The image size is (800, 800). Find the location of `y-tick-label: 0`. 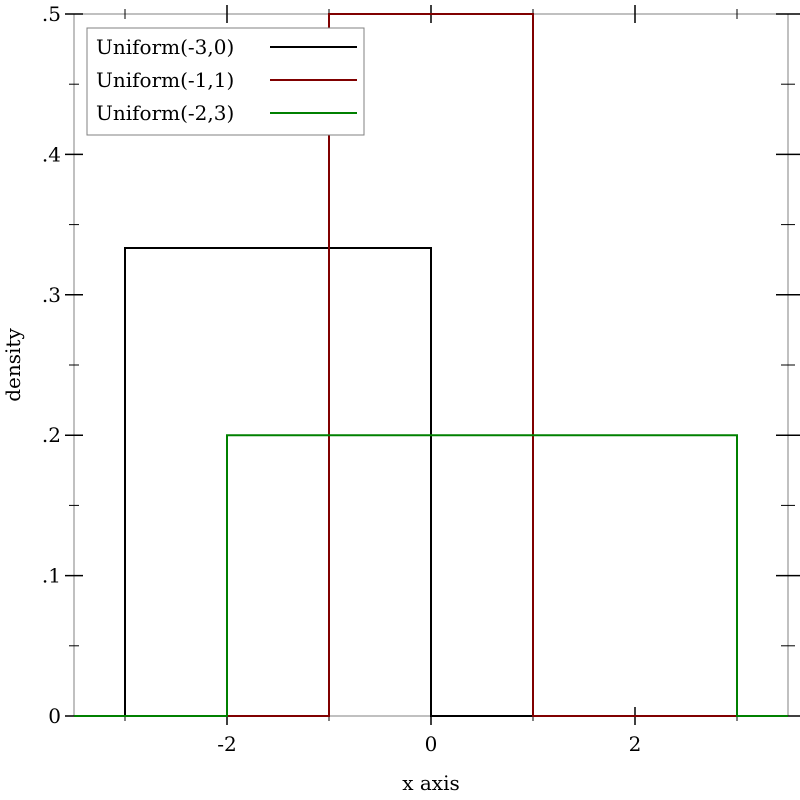

y-tick-label: 0 is located at coordinates (54, 716).